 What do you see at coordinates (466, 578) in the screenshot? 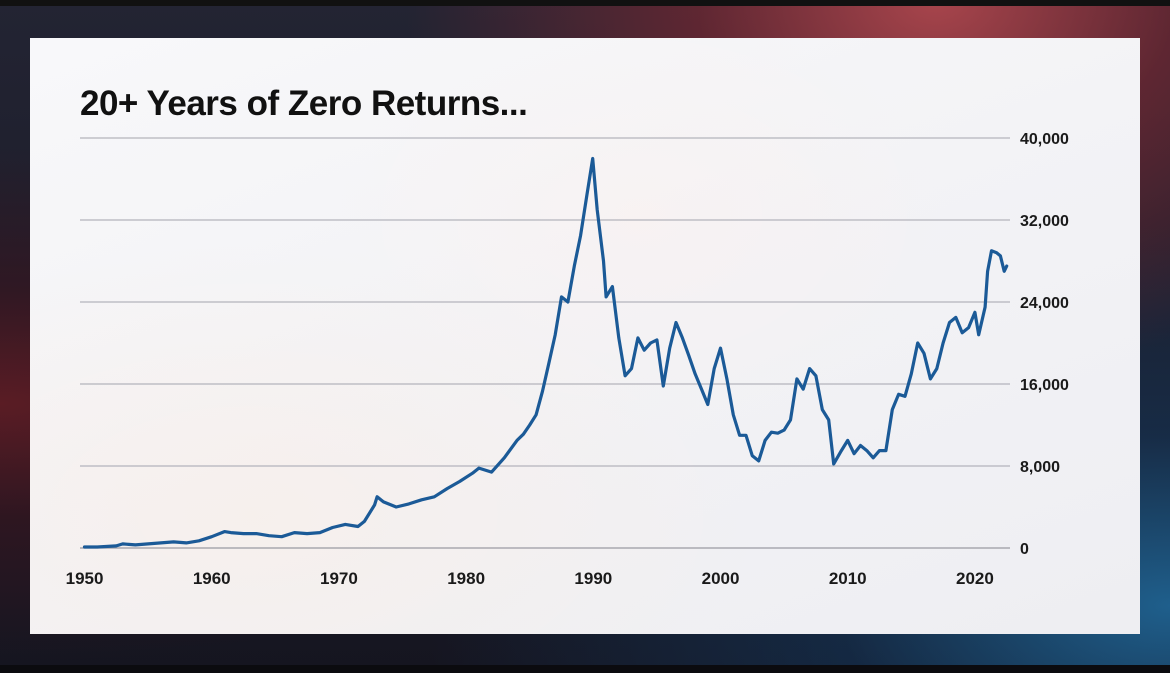
I see `x-tick-label: 1980` at bounding box center [466, 578].